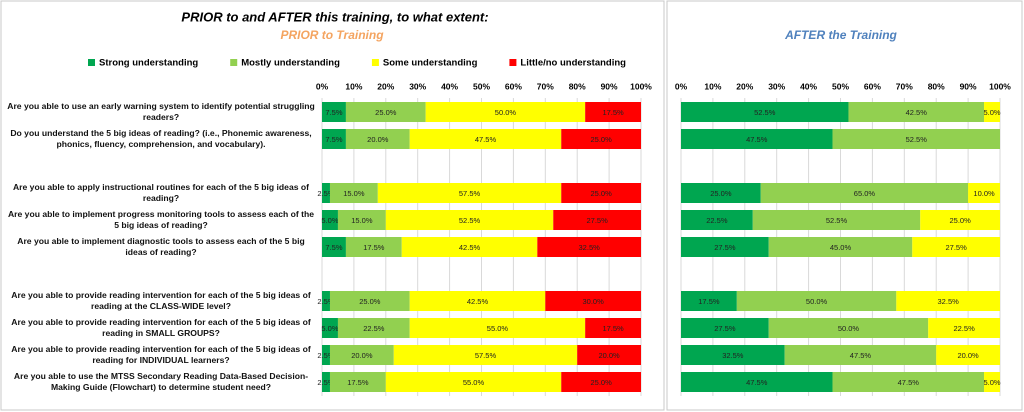 This screenshot has height=412, width=1024. What do you see at coordinates (486, 355) in the screenshot?
I see `value-label: 57.5%` at bounding box center [486, 355].